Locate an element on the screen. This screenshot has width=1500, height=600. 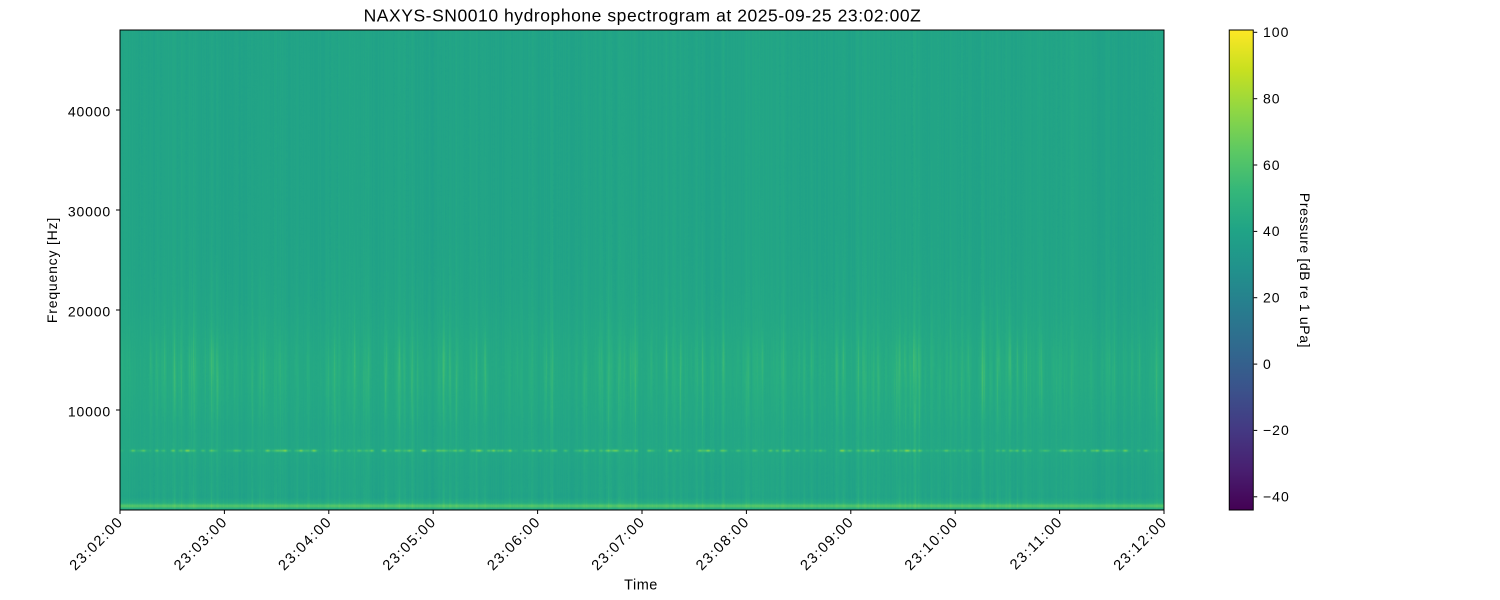
svg-text: 60 is located at coordinates (1272, 165).